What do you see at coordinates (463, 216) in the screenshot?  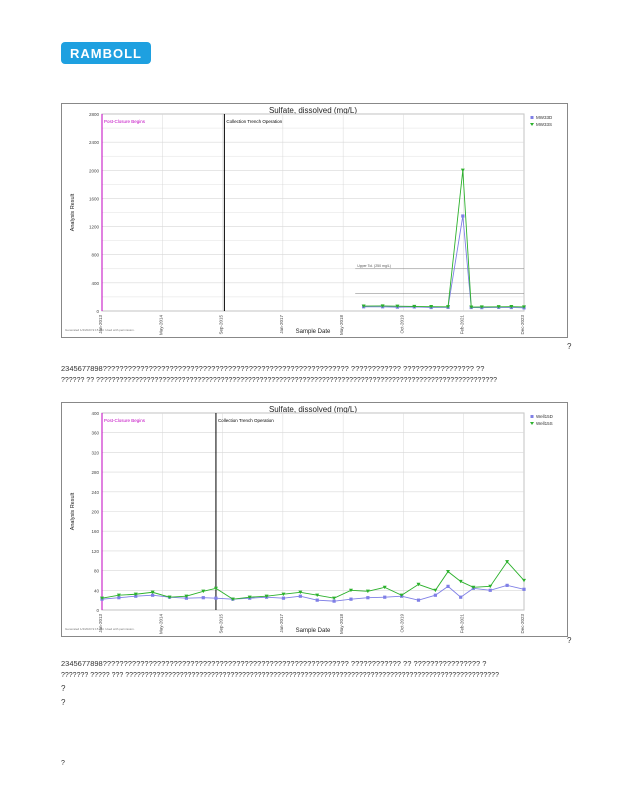 I see `data-point-MW33D` at bounding box center [463, 216].